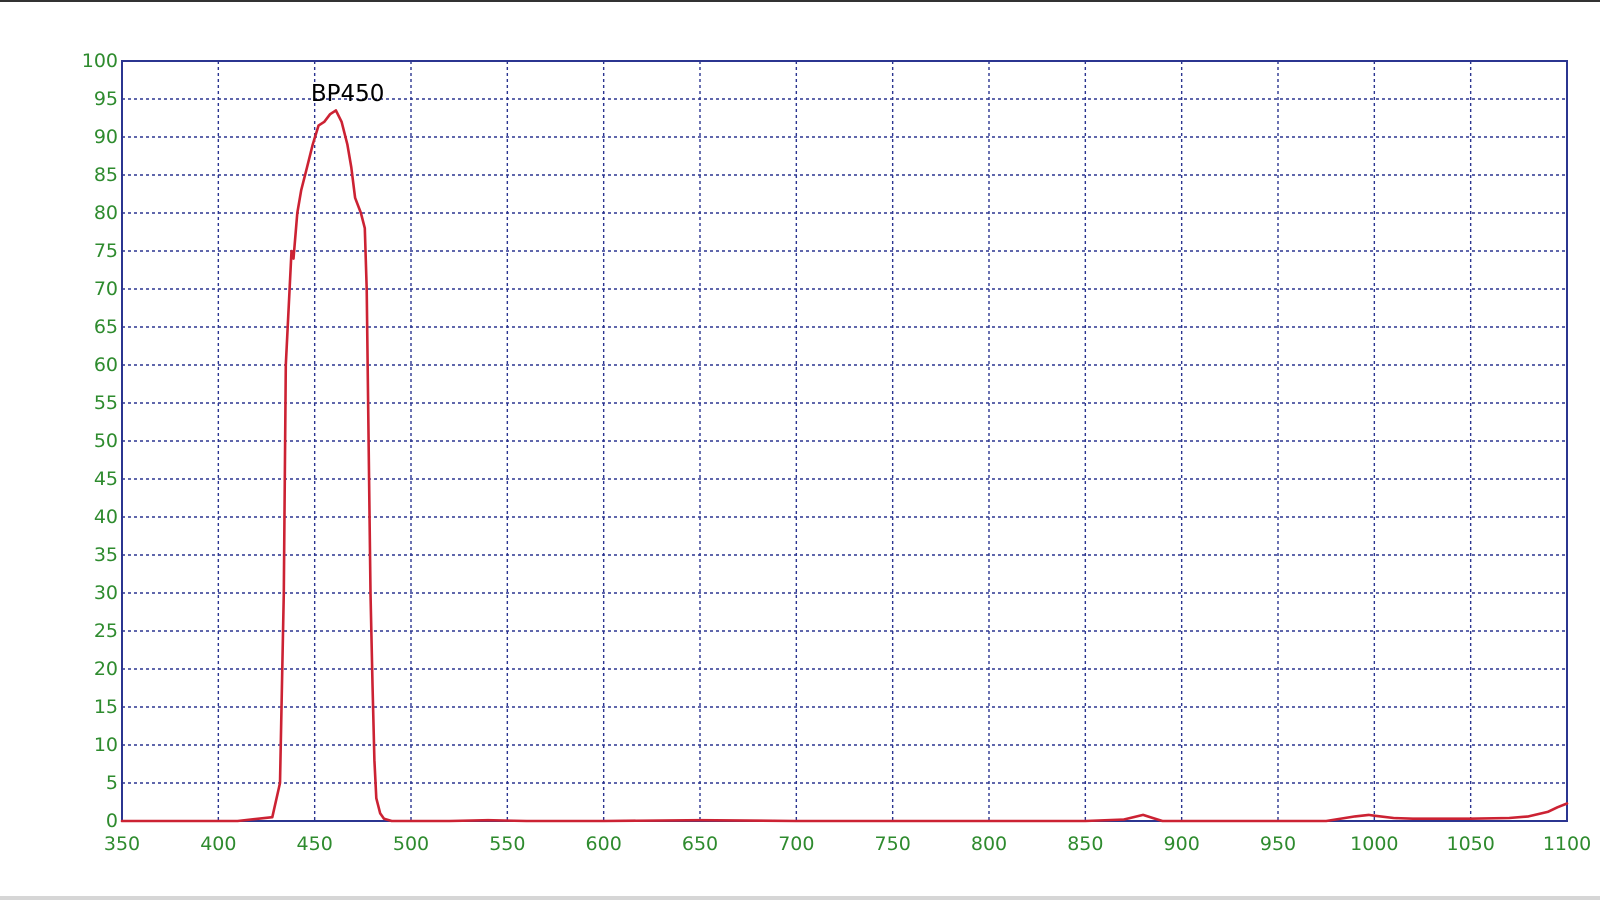  I want to click on x-tick-label: 850, so click(1085, 844).